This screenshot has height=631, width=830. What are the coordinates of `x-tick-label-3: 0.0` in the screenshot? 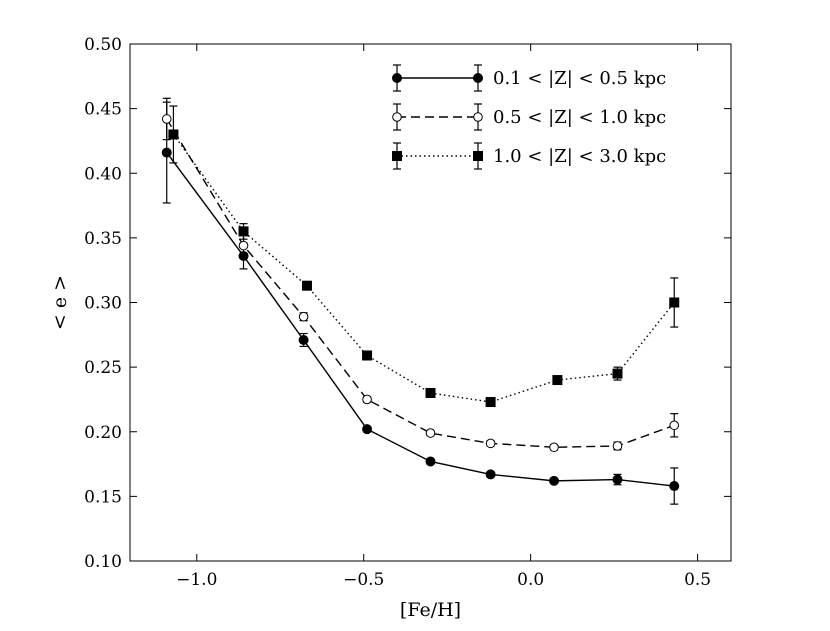 It's located at (530, 580).